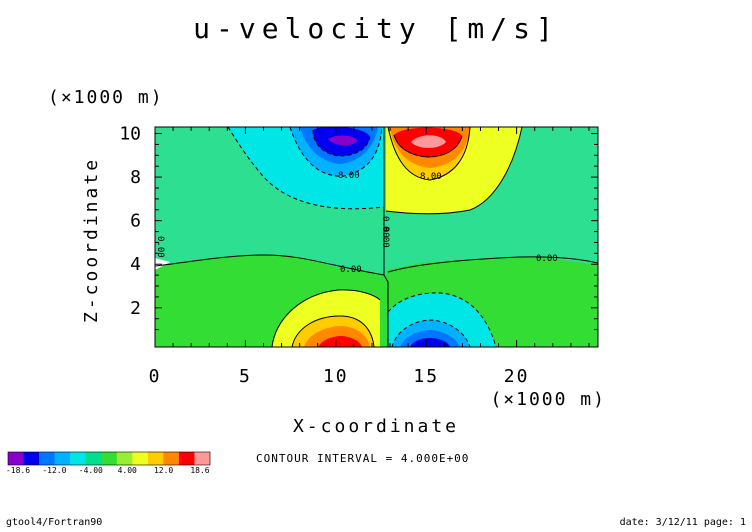  I want to click on x-tick-label: 5, so click(245, 376).